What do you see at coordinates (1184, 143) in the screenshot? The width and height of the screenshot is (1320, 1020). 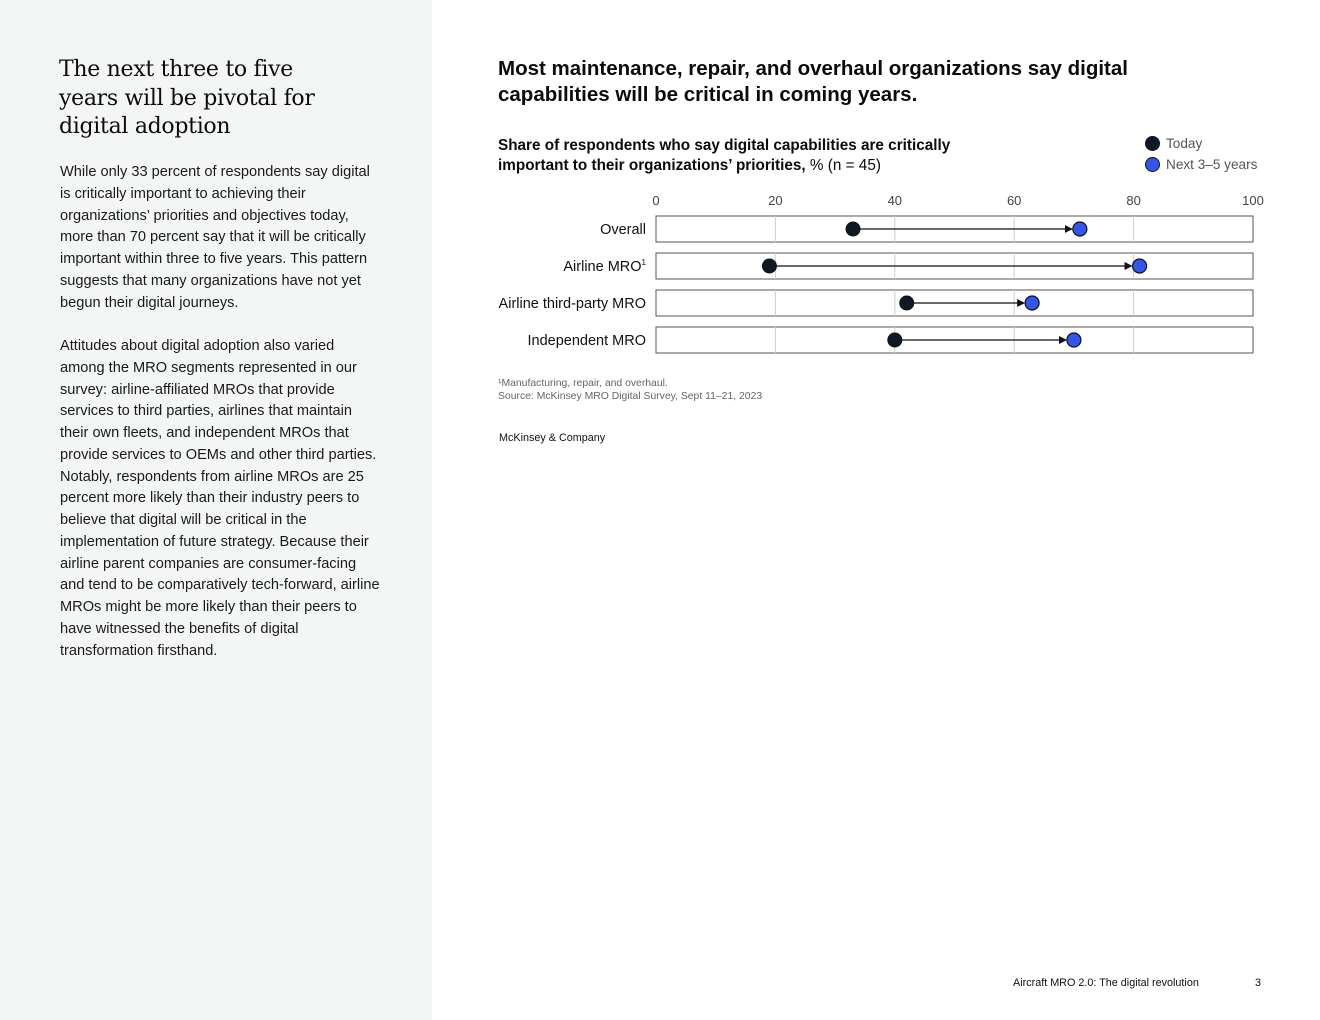 I see `legend-label-today: Today` at bounding box center [1184, 143].